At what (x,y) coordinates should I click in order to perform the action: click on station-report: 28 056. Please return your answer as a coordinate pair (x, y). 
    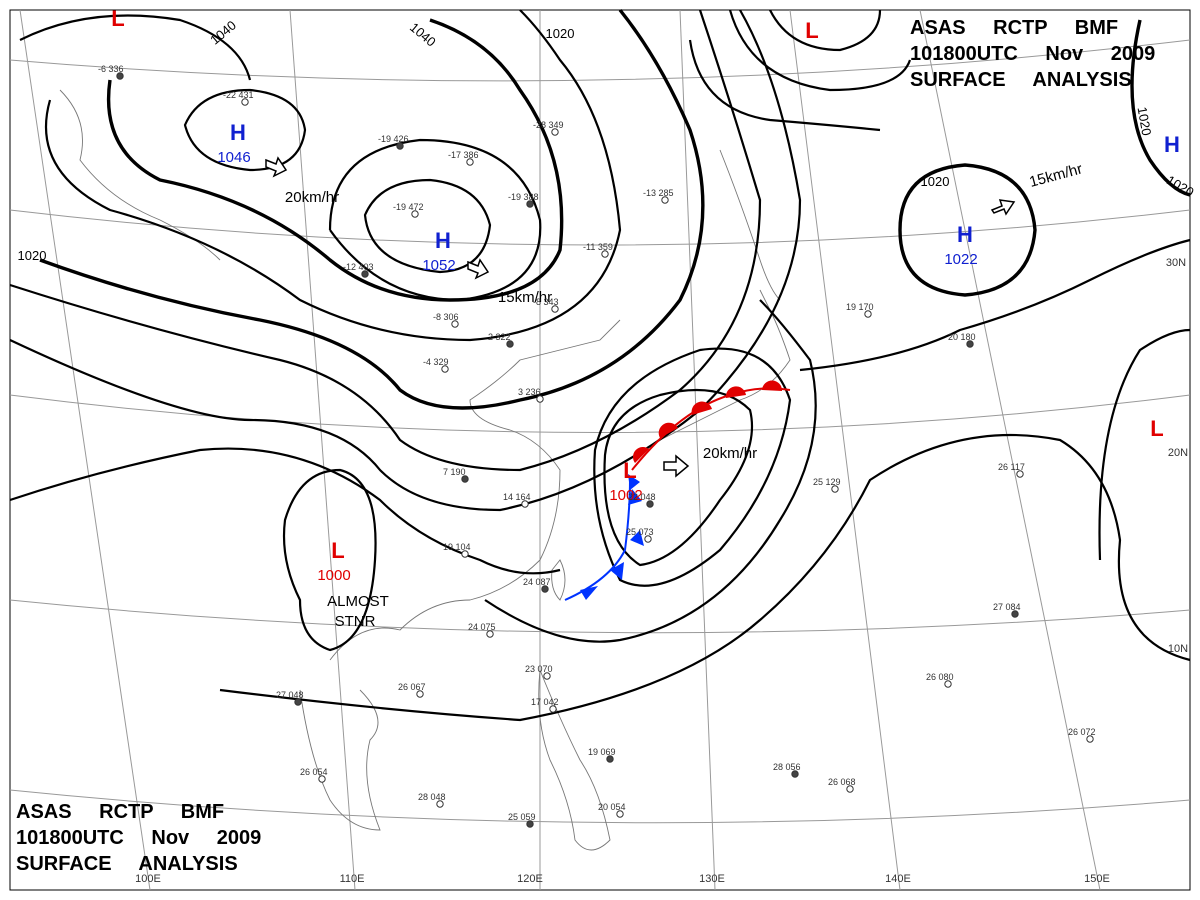
    Looking at the image, I should click on (787, 767).